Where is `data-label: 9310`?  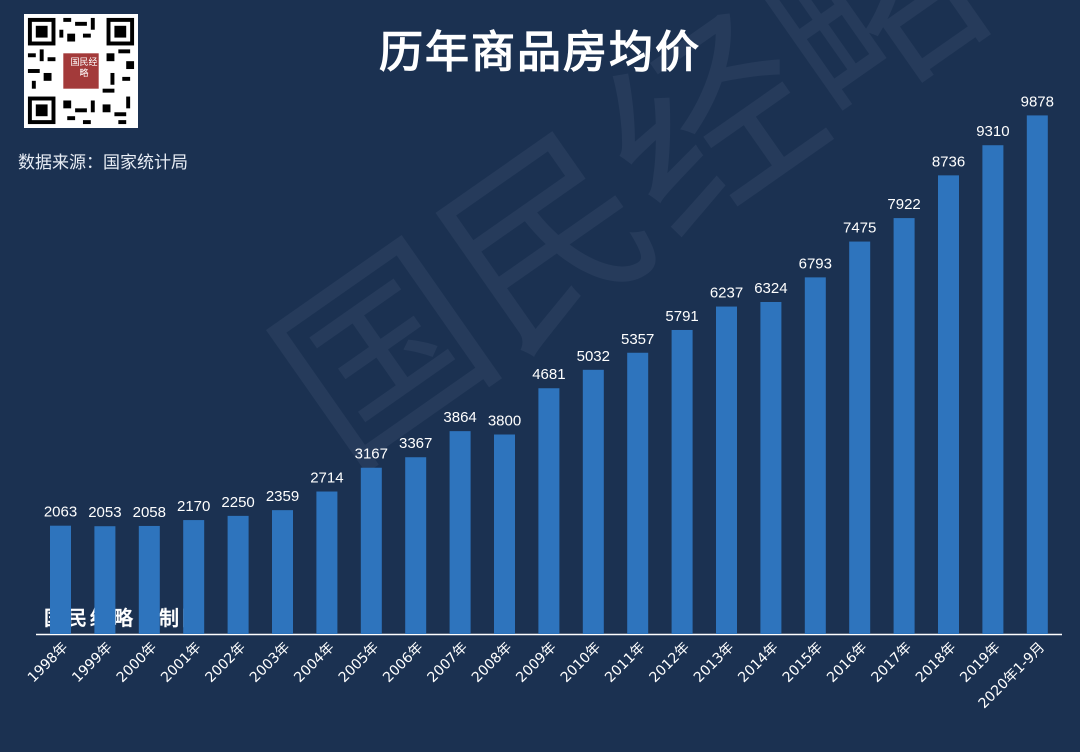
data-label: 9310 is located at coordinates (992, 131).